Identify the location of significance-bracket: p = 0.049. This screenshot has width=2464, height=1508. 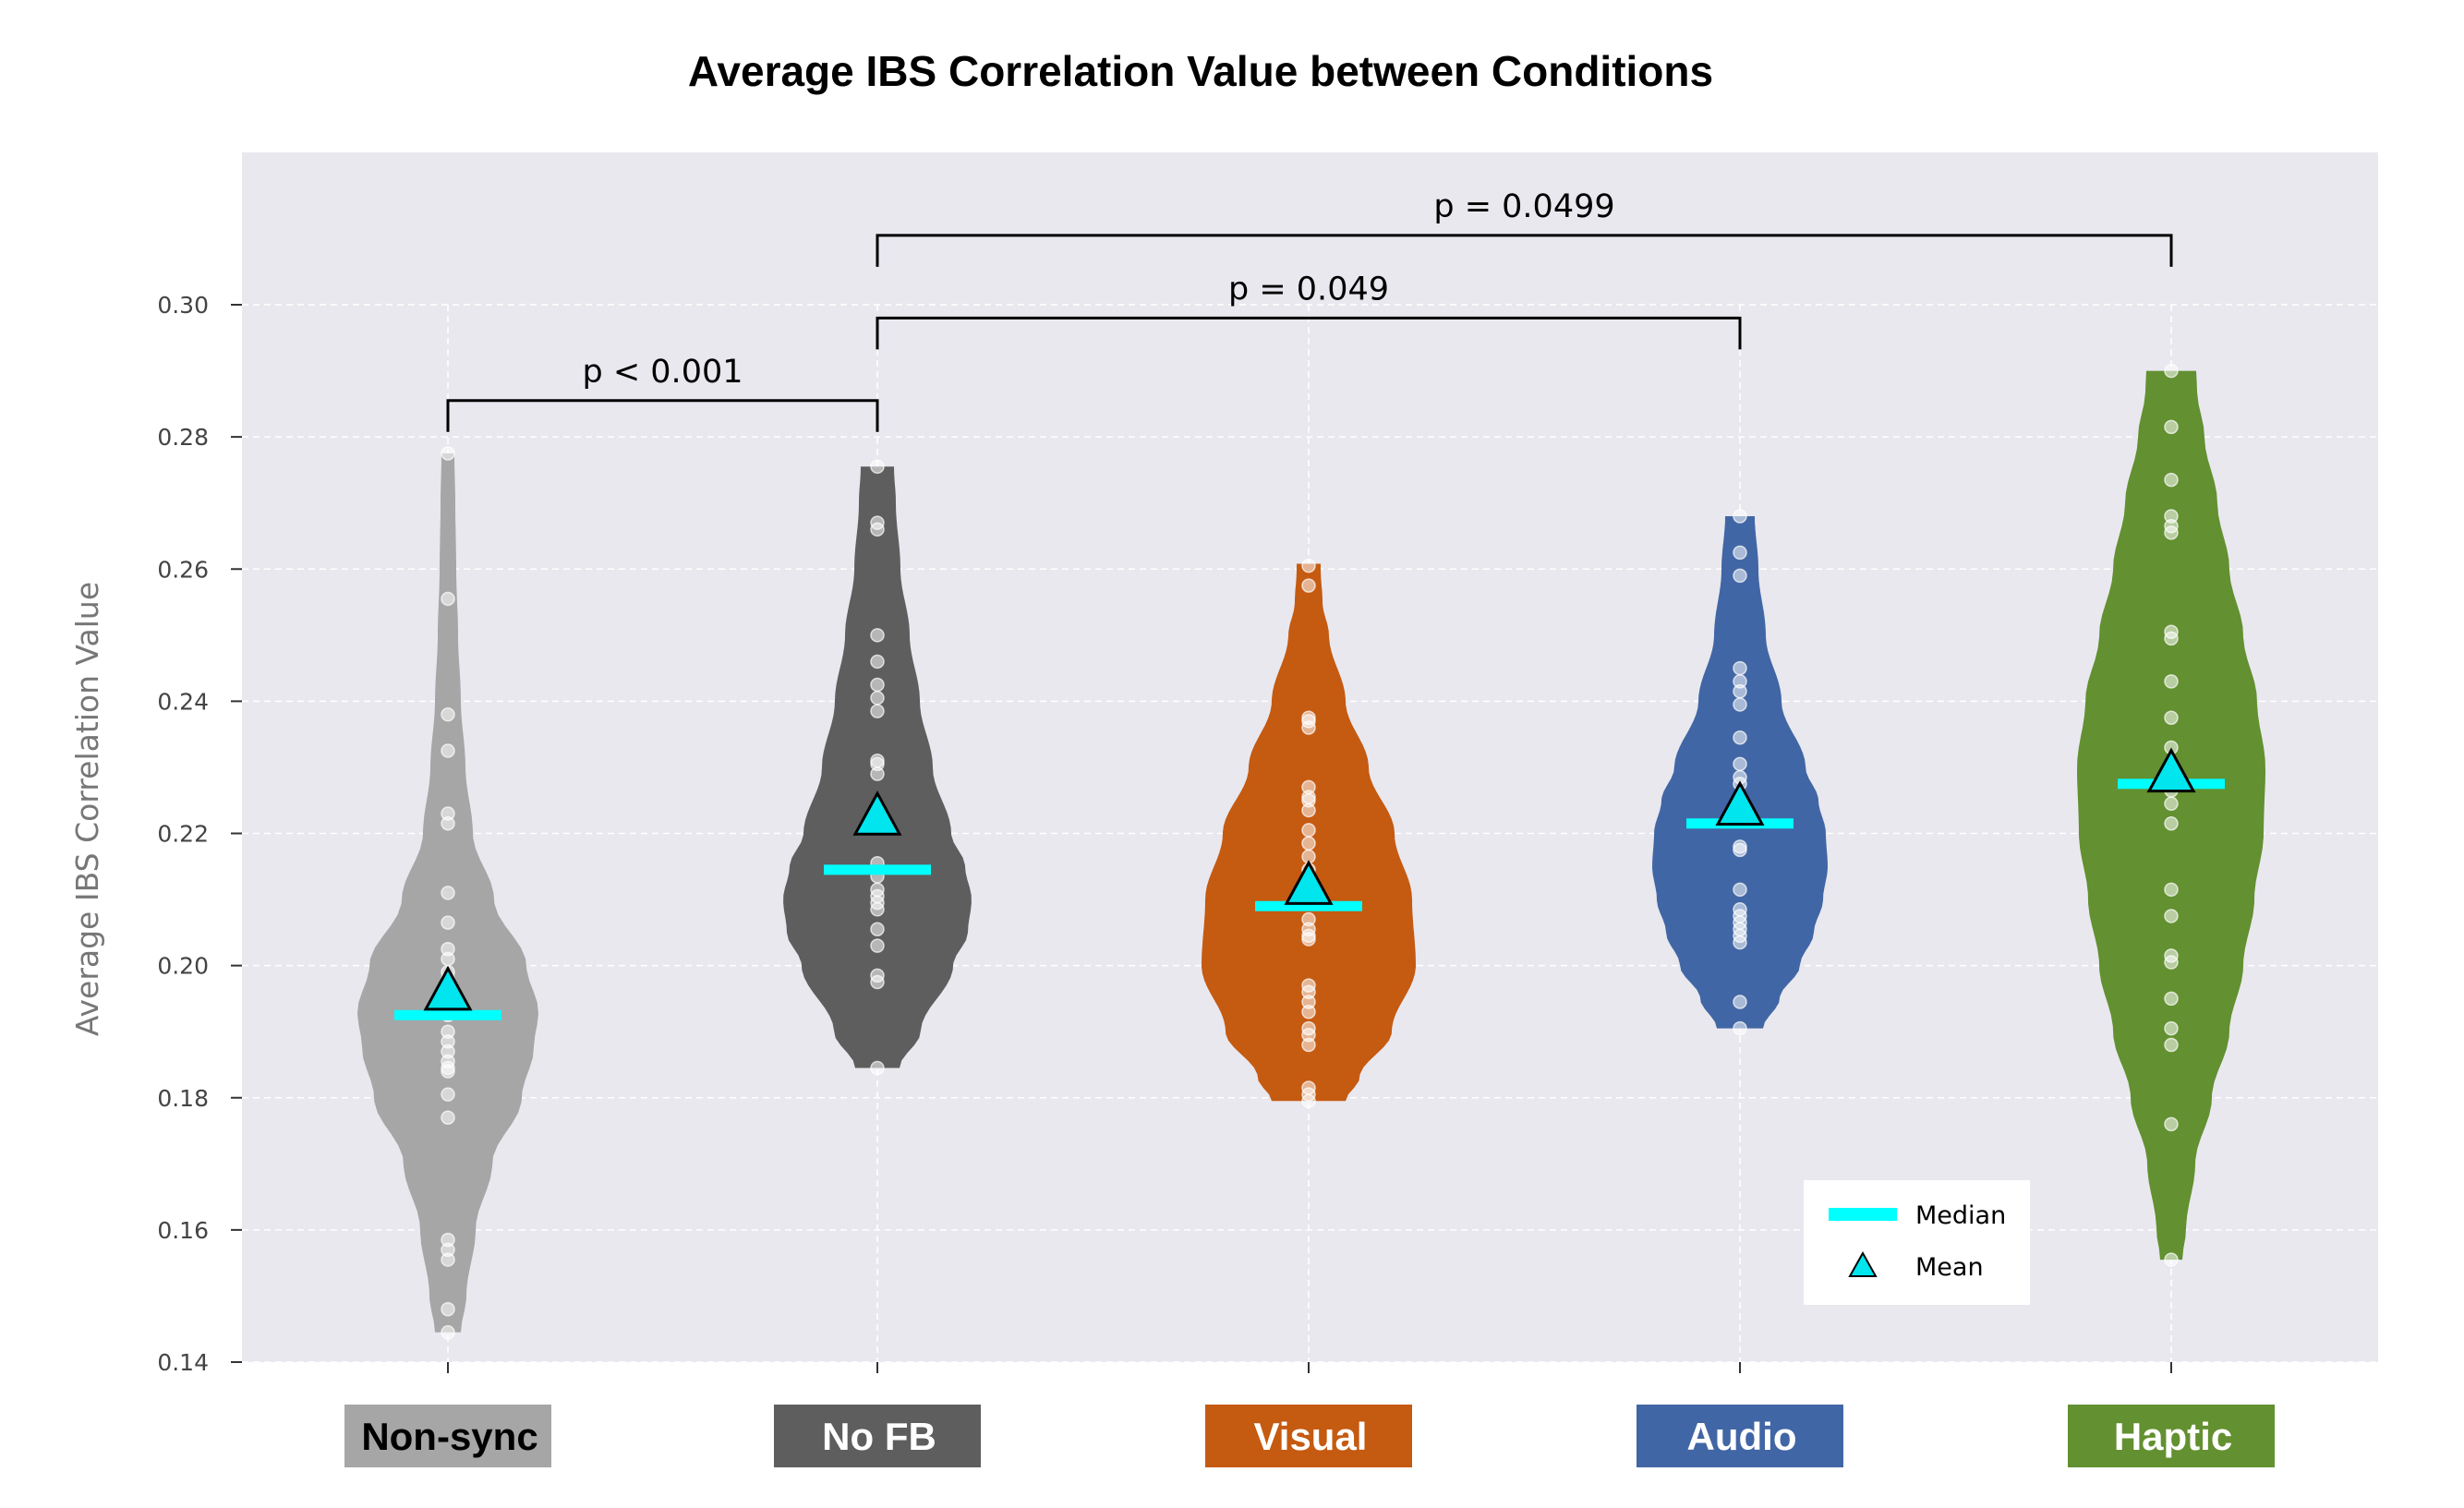
(1309, 310).